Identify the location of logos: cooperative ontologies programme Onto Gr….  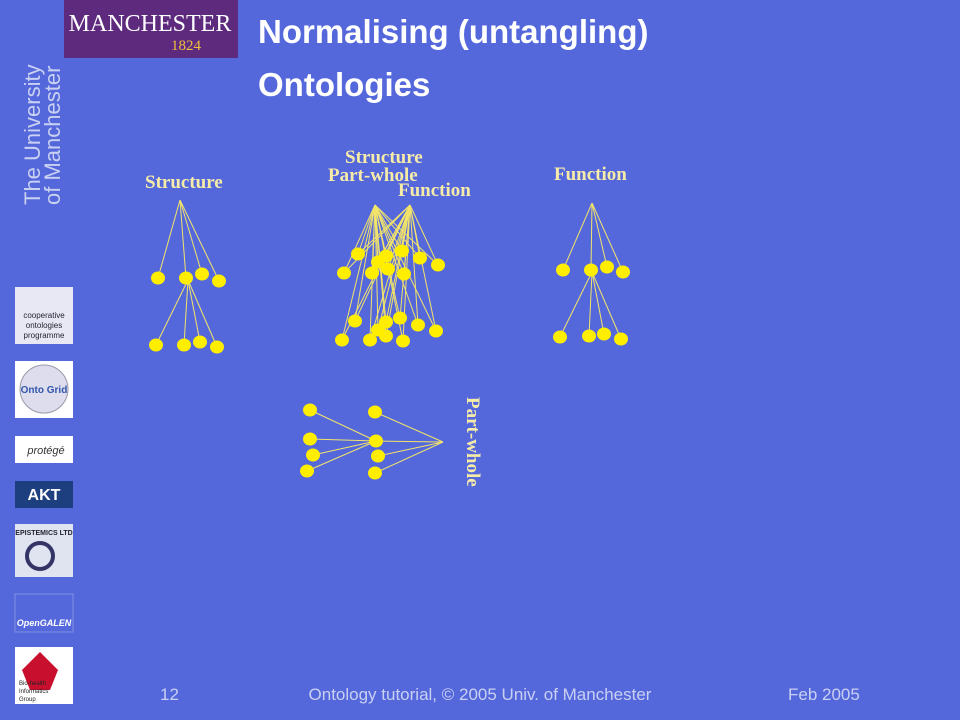
(44, 495).